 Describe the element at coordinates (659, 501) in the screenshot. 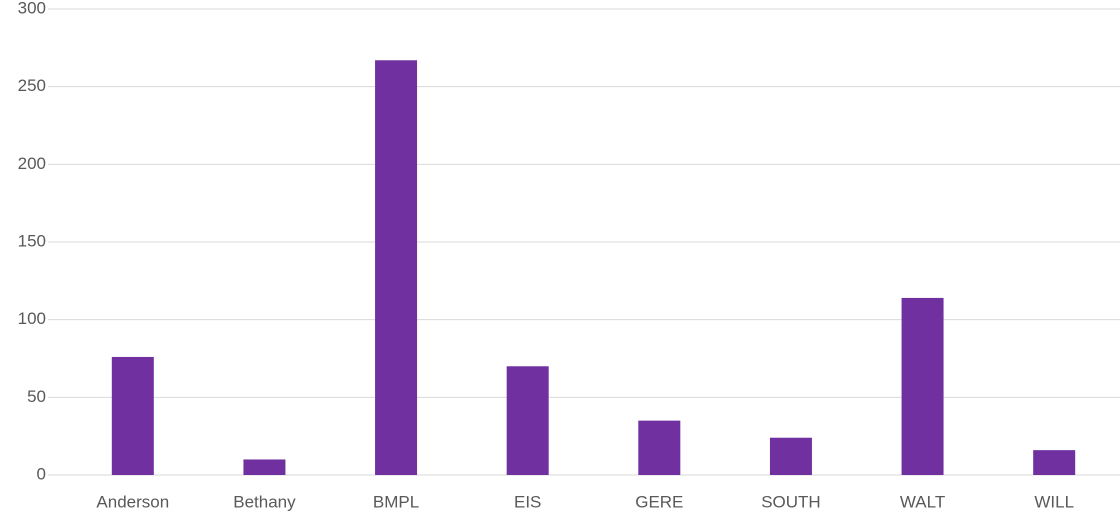

I see `x-tick-label: GERE` at that location.